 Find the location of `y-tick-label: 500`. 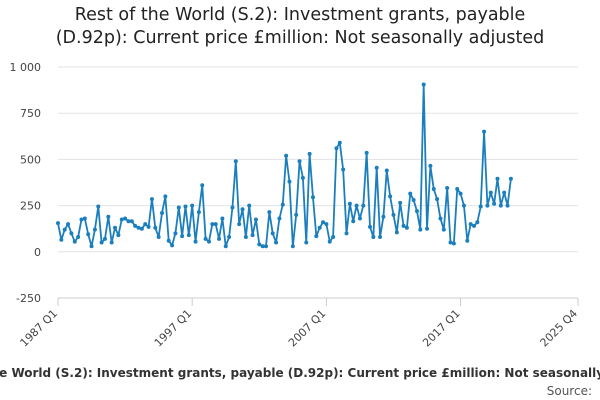

y-tick-label: 500 is located at coordinates (30, 159).